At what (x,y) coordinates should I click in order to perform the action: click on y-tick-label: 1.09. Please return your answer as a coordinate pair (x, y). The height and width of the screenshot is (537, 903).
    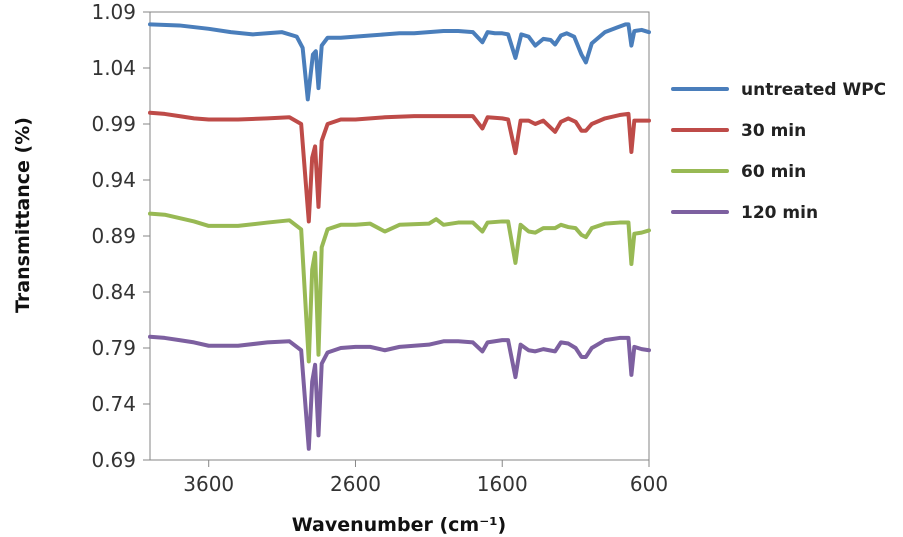
    Looking at the image, I should click on (113, 12).